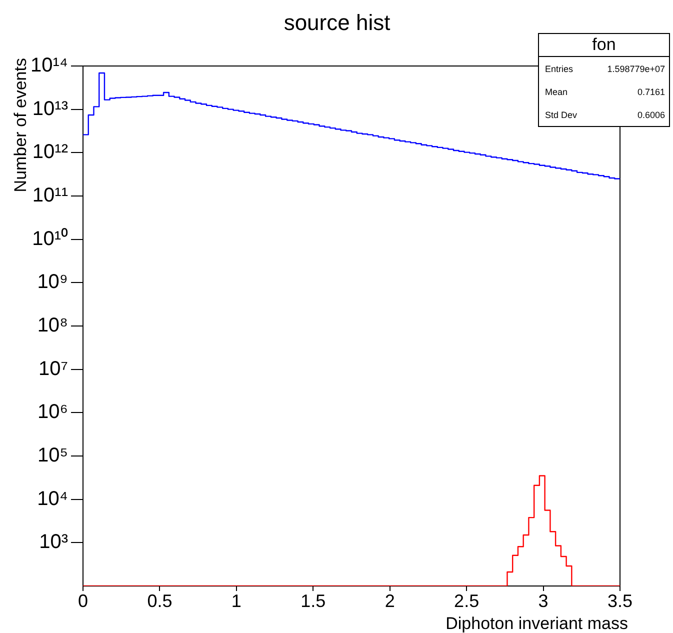 The height and width of the screenshot is (633, 673). What do you see at coordinates (556, 92) in the screenshot?
I see `annotation: Mean` at bounding box center [556, 92].